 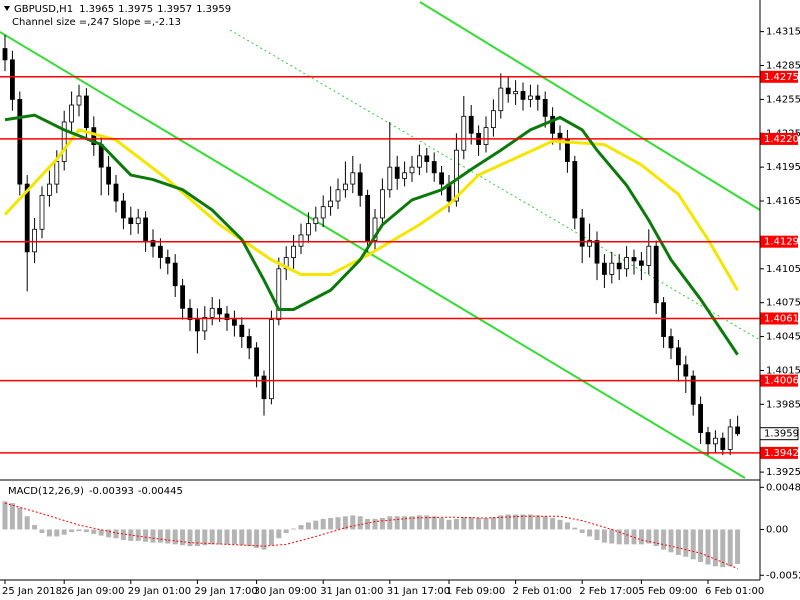 What do you see at coordinates (174, 9) in the screenshot?
I see `last-low: 1.3957` at bounding box center [174, 9].